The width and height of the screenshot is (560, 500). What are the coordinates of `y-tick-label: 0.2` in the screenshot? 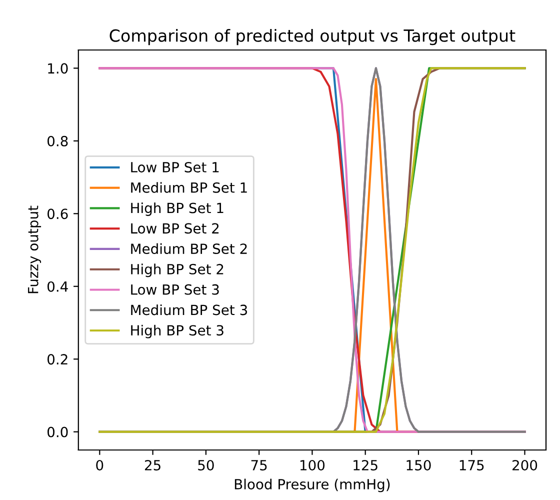 It's located at (58, 359).